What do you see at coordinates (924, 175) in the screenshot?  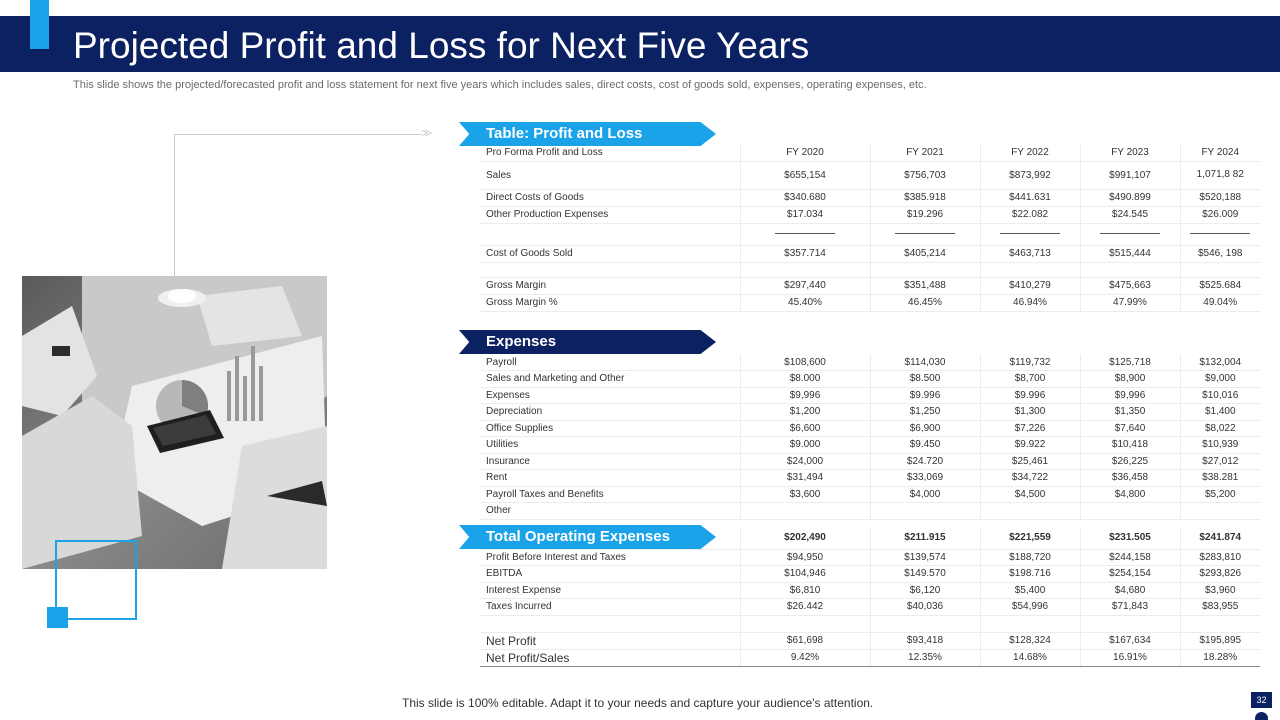 I see `row-value: $756,703` at bounding box center [924, 175].